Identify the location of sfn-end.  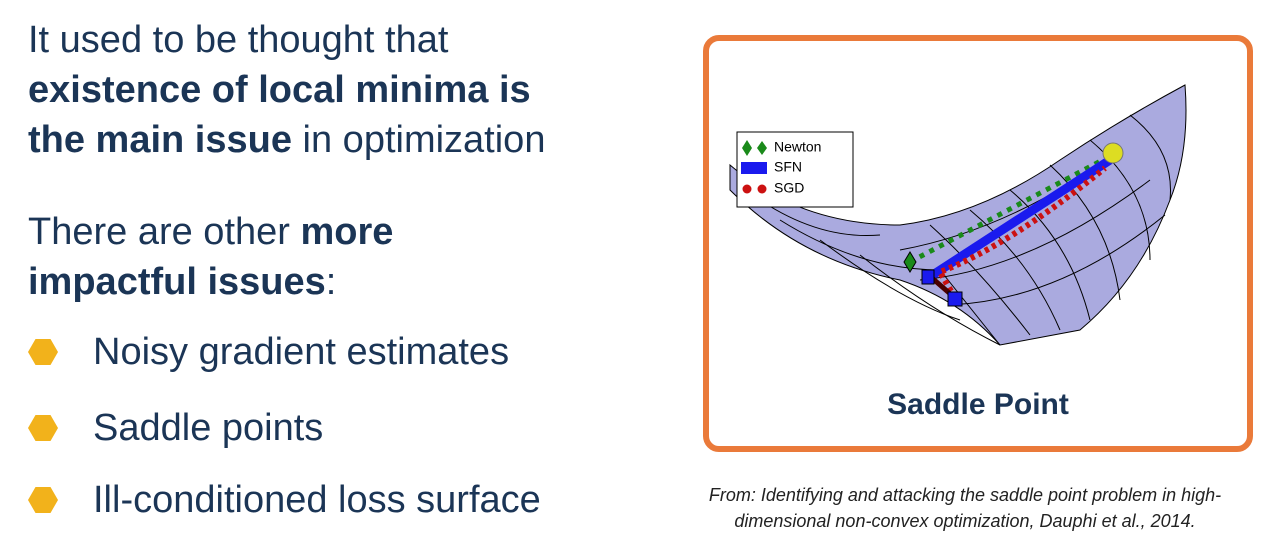
(928, 277).